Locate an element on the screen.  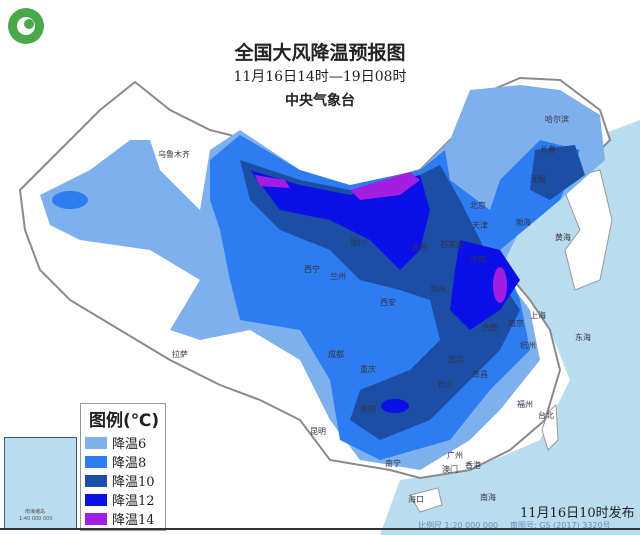
legend-item: 降温12 is located at coordinates (123, 499).